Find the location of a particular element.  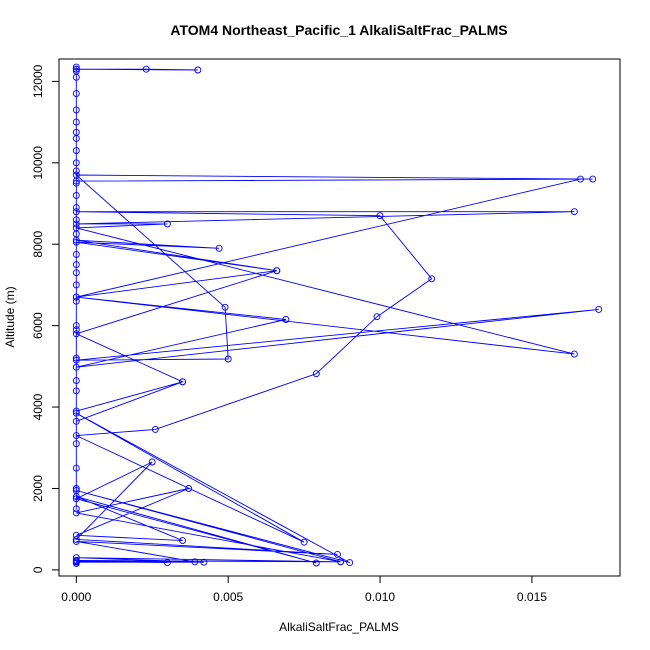

x-tick-label: 0.010 is located at coordinates (380, 597).